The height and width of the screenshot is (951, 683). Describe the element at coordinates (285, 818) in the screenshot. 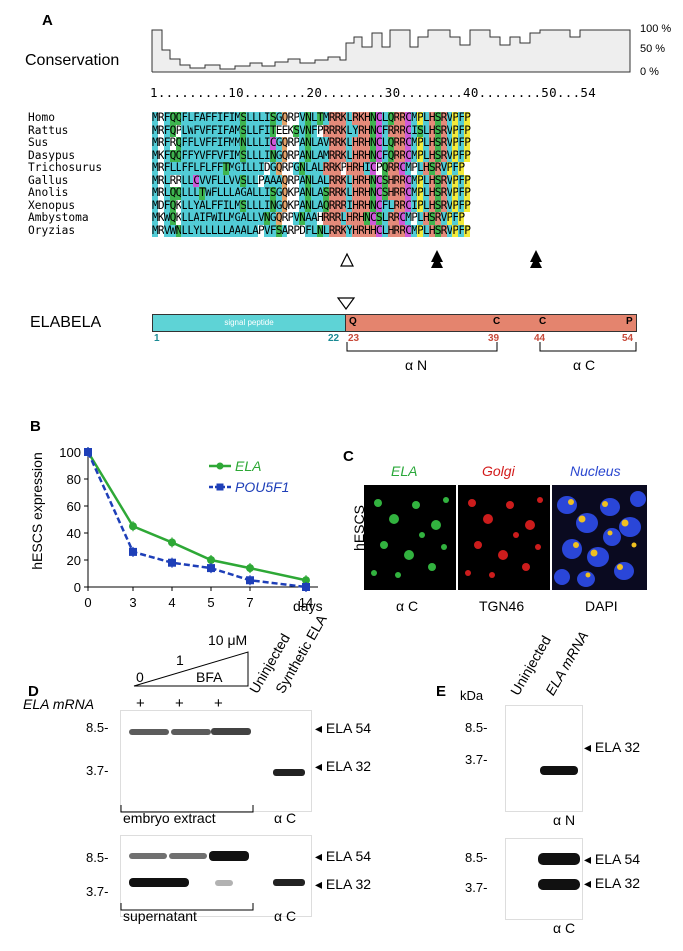

I see `antibody-ac-d1: α C` at that location.